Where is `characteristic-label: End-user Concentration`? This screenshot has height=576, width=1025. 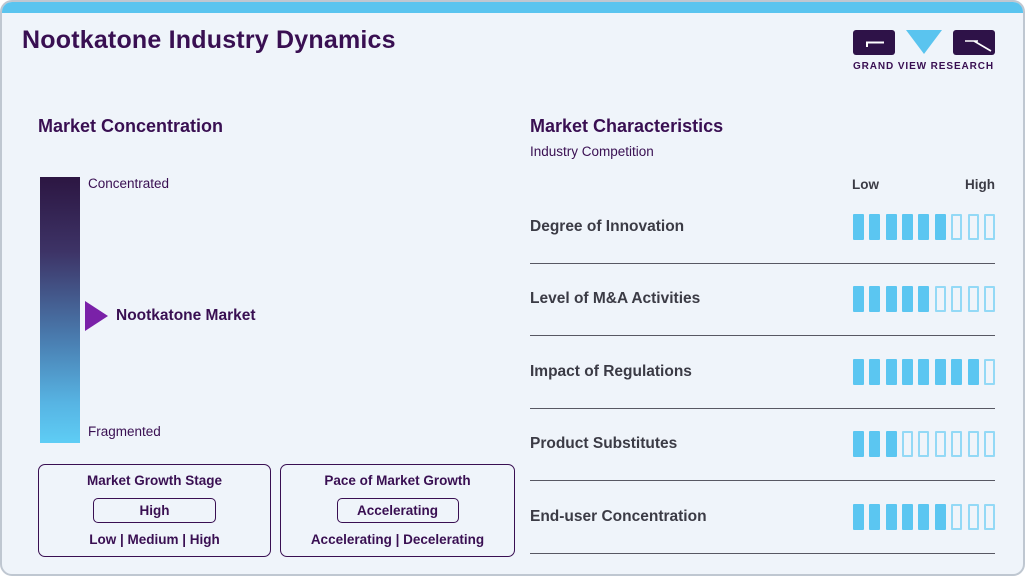 characteristic-label: End-user Concentration is located at coordinates (618, 516).